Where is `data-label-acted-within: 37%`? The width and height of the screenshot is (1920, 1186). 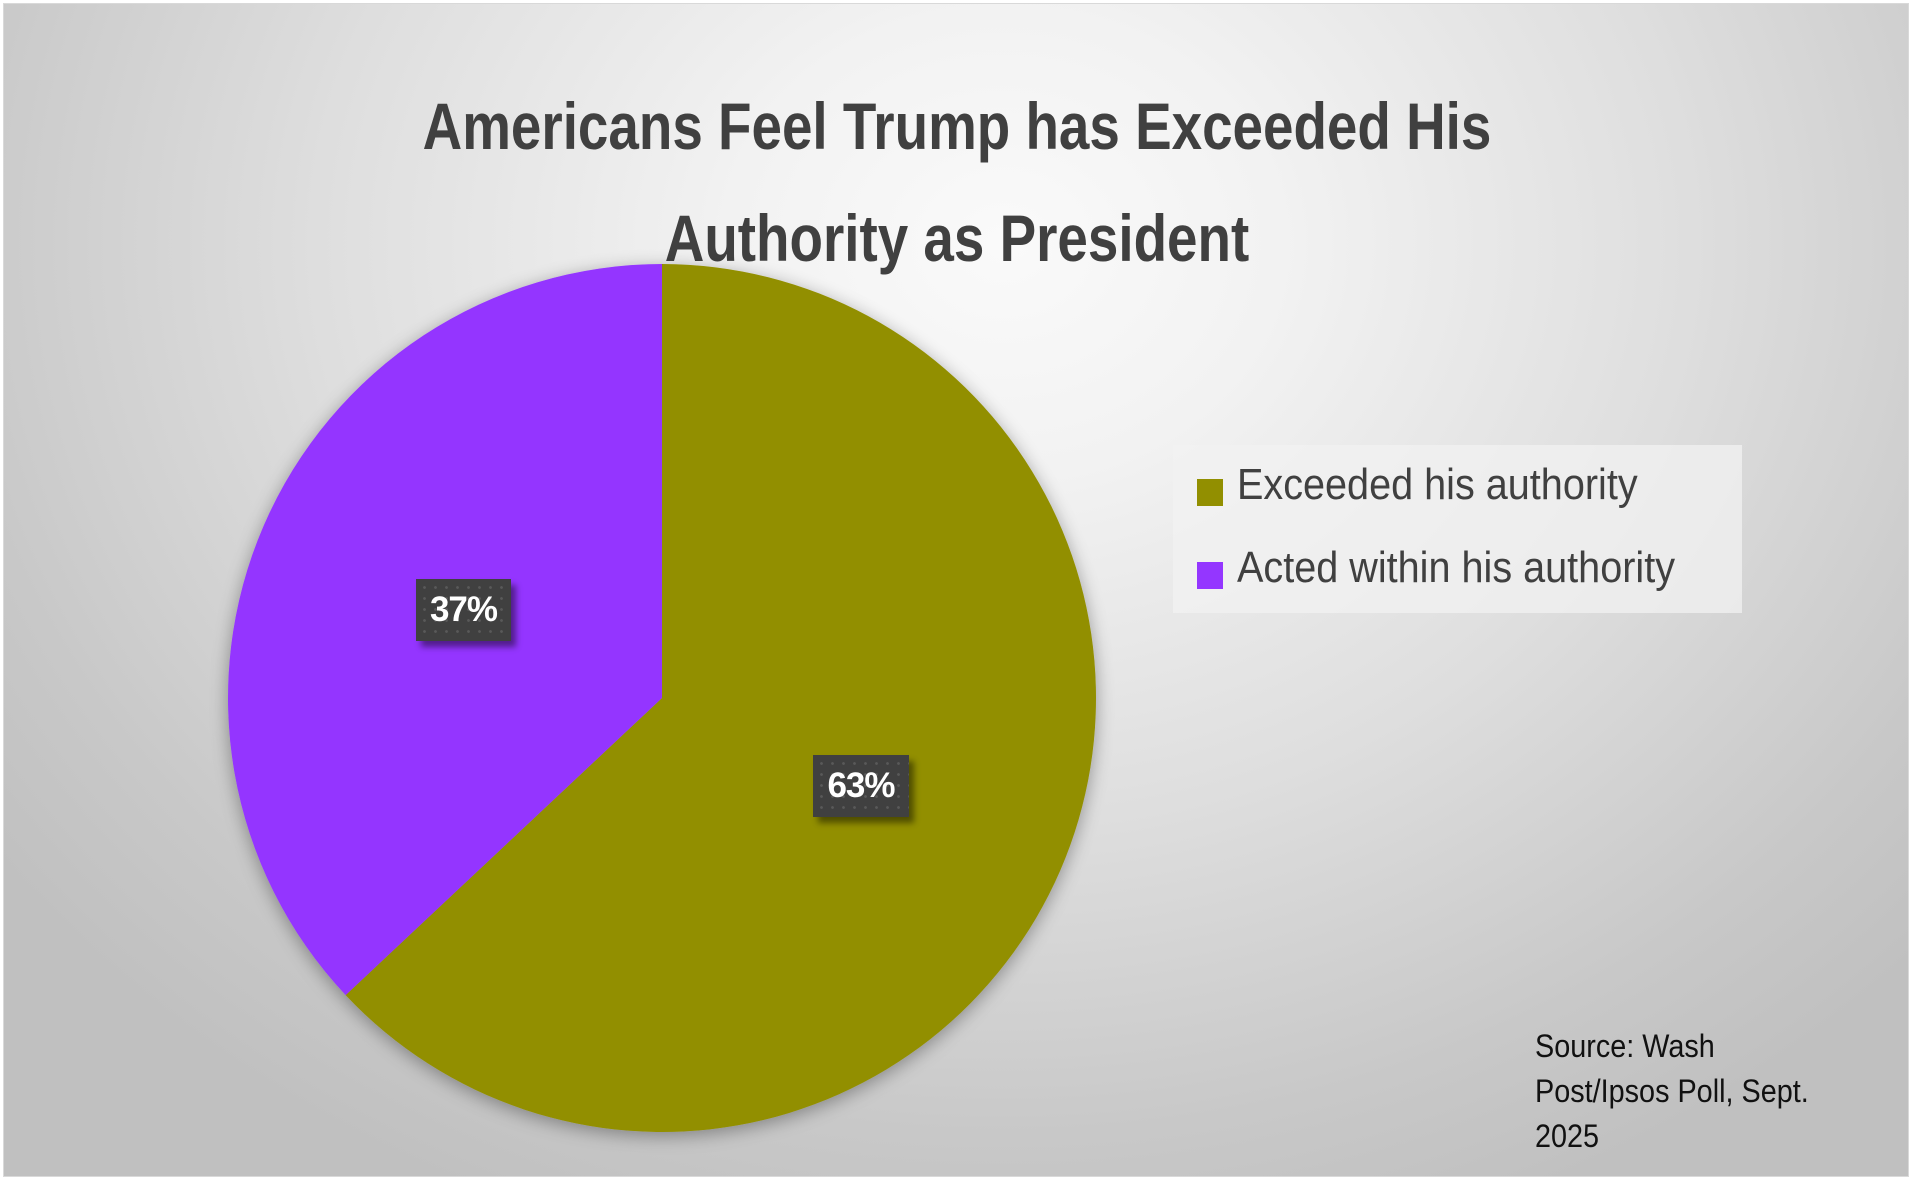
data-label-acted-within: 37% is located at coordinates (463, 610).